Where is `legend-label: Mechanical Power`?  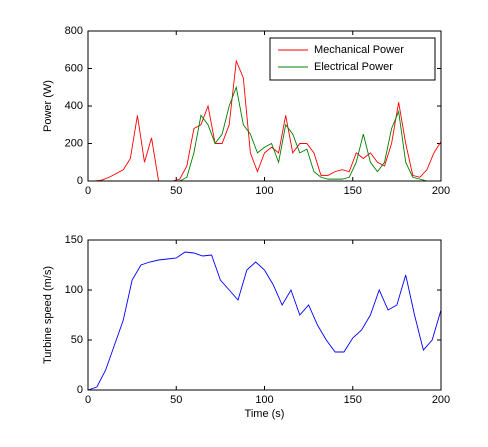 legend-label: Mechanical Power is located at coordinates (359, 50).